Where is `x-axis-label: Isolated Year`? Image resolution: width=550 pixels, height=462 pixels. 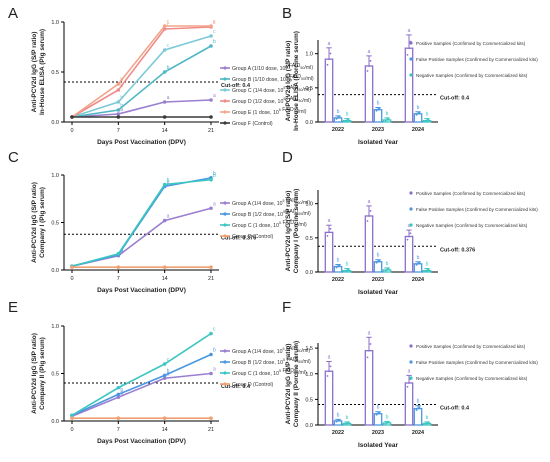 x-axis-label: Isolated Year is located at coordinates (378, 445).